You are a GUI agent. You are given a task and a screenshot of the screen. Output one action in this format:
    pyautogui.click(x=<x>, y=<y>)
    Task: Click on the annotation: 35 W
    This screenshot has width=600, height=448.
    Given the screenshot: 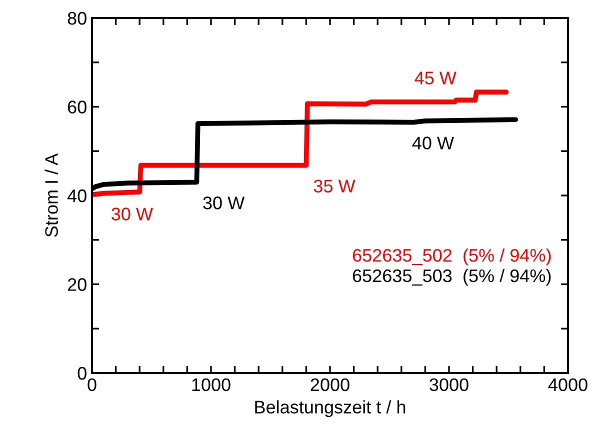 What is the action you would take?
    pyautogui.click(x=335, y=186)
    